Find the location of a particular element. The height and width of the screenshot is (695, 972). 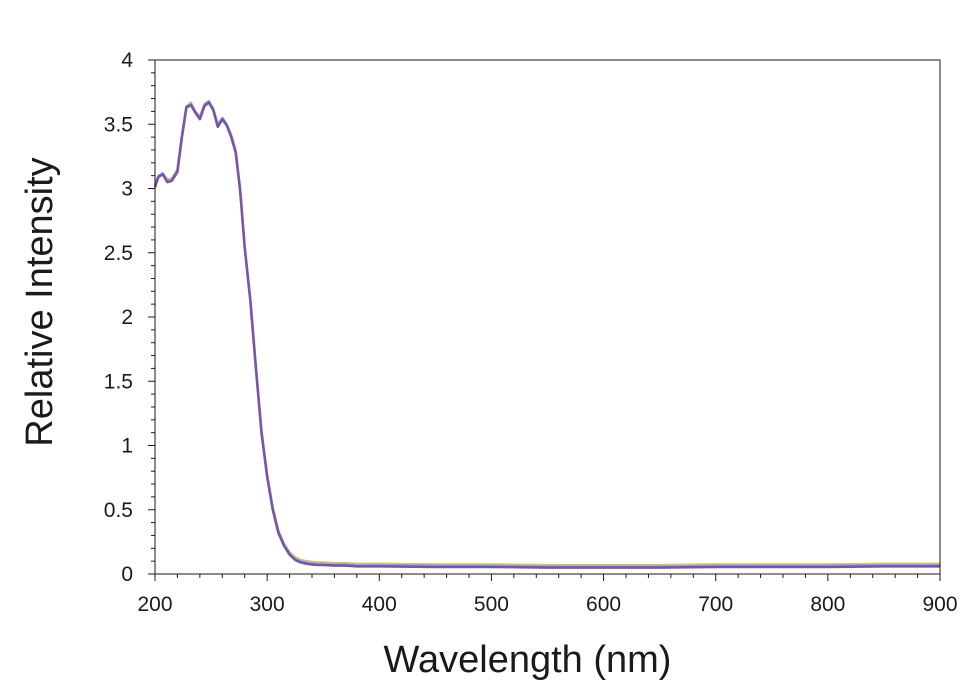

x-tick-label: 400 is located at coordinates (379, 604).